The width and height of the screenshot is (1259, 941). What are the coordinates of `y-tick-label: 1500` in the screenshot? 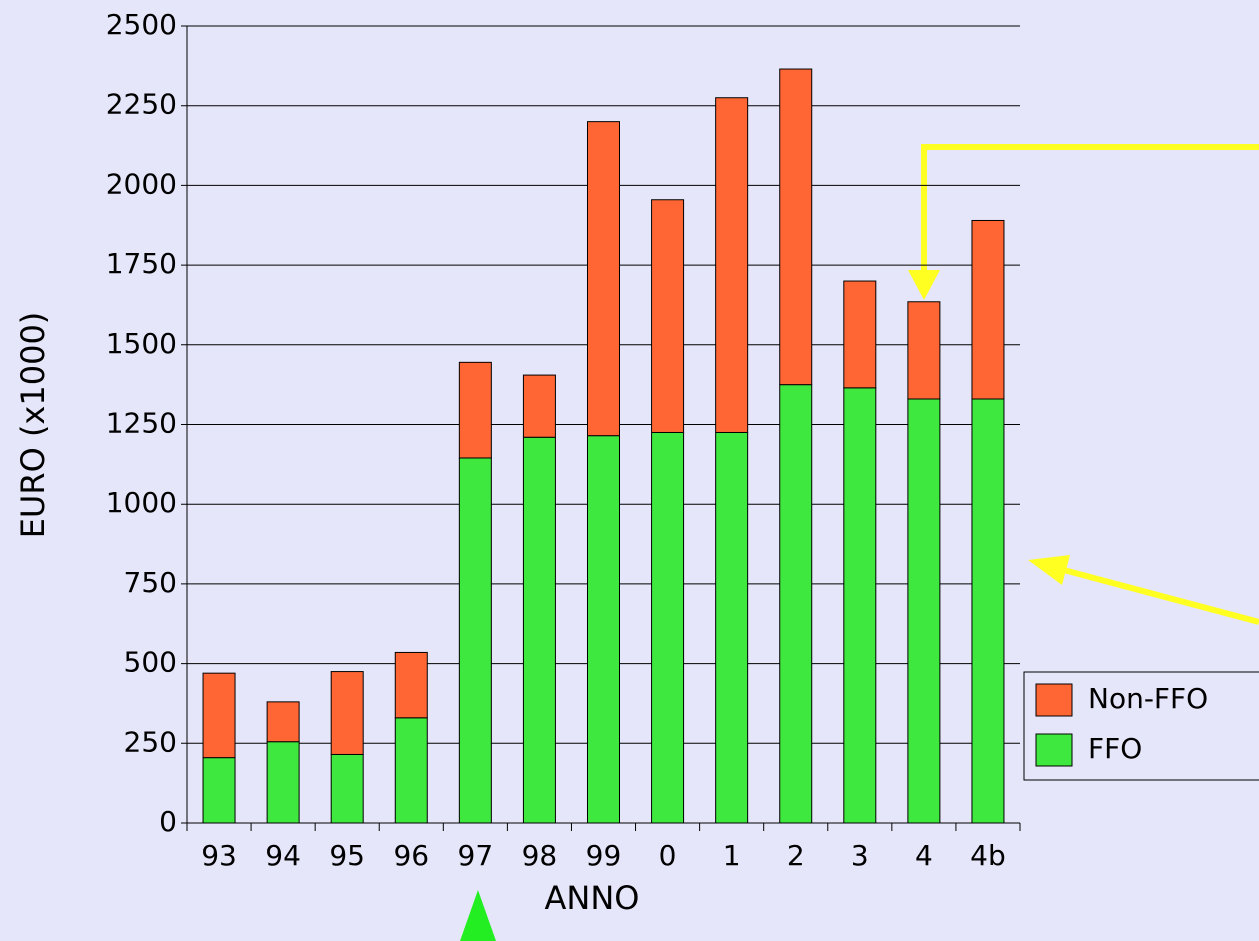 It's located at (141, 343).